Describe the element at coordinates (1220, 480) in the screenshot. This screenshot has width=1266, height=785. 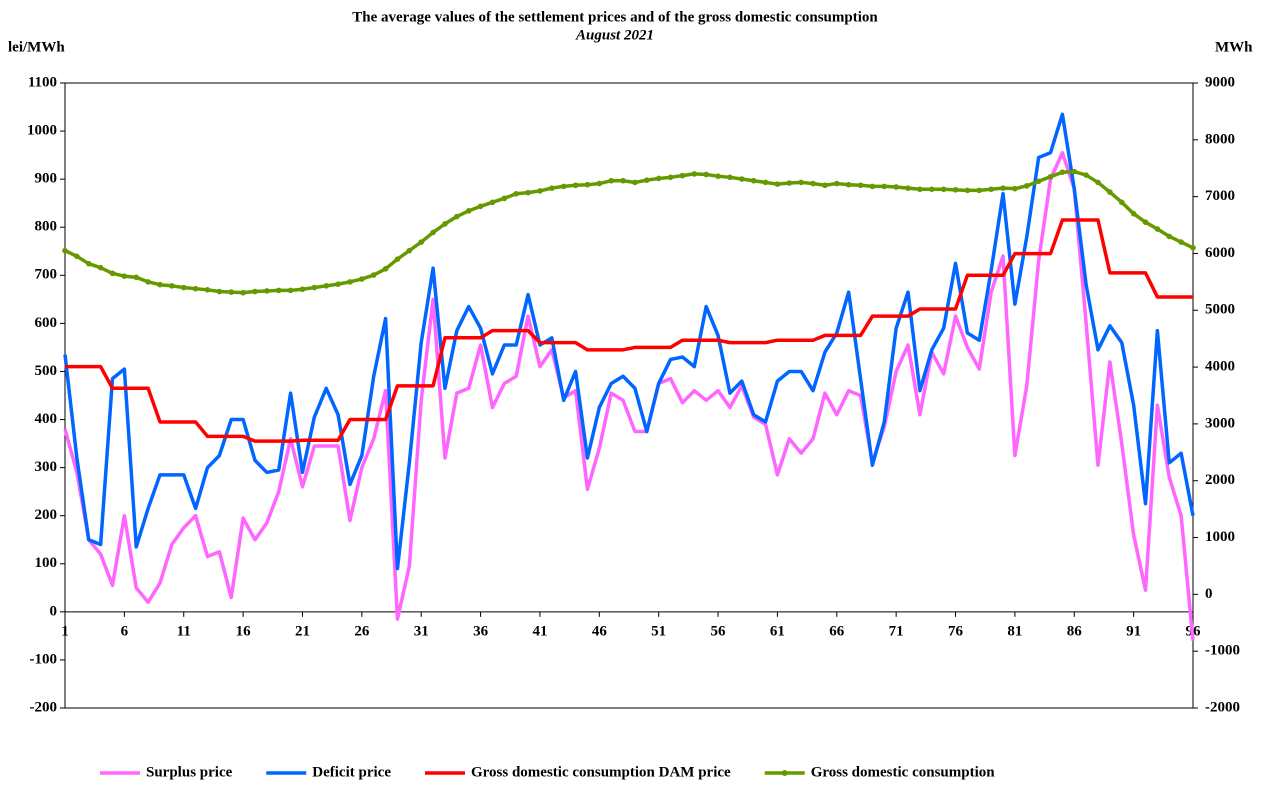
I see `y2-tick-label: 2000` at that location.